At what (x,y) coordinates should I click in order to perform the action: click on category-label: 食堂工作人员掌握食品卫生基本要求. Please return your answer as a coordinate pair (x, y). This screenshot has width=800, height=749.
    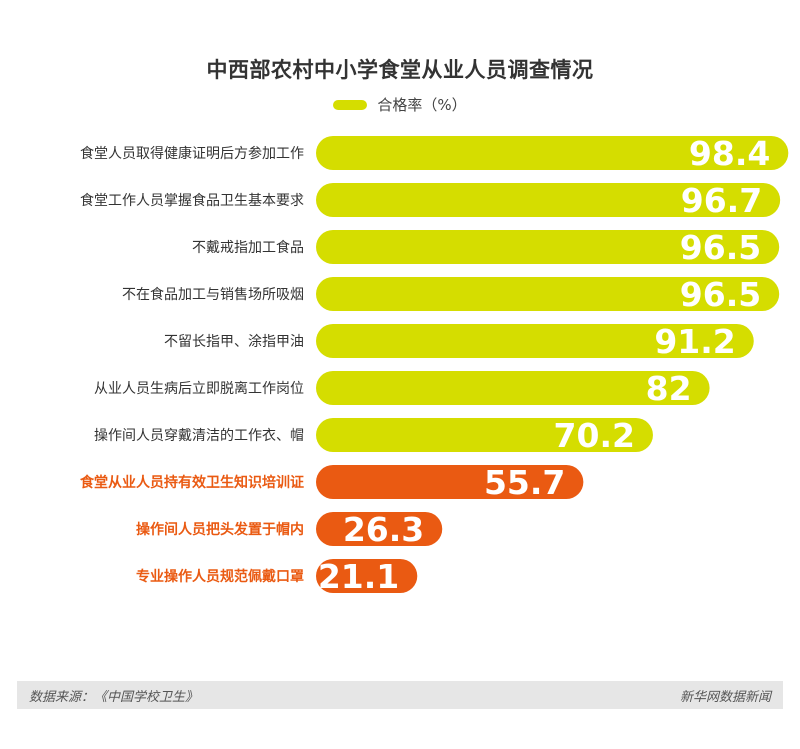
    Looking at the image, I should click on (192, 200).